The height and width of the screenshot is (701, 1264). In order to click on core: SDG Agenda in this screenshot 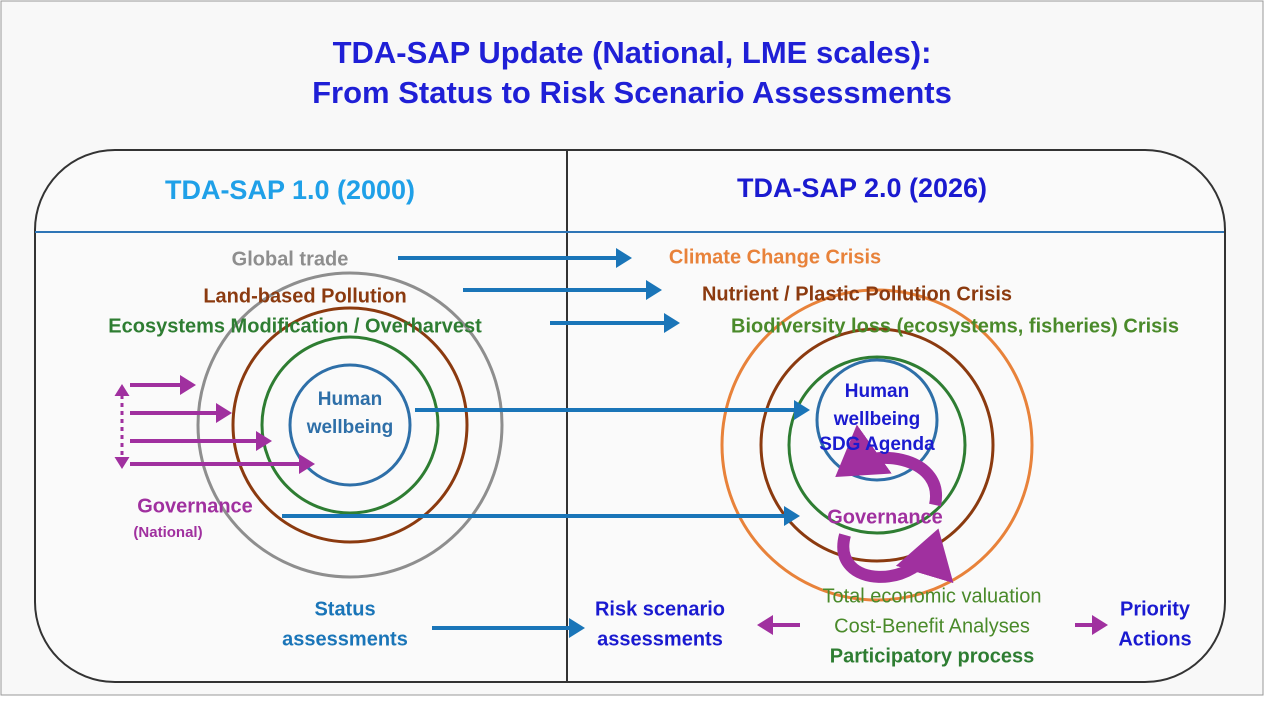, I will do `click(877, 444)`.